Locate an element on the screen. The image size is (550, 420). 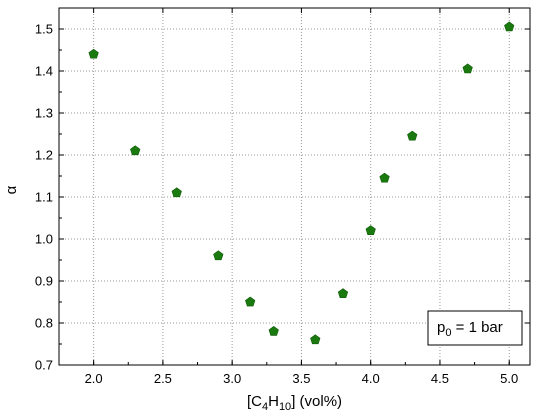
x-tick-labels: 2.0 2.5 3.0 3.5 4.0 4.5 5.0 is located at coordinates (302, 378).